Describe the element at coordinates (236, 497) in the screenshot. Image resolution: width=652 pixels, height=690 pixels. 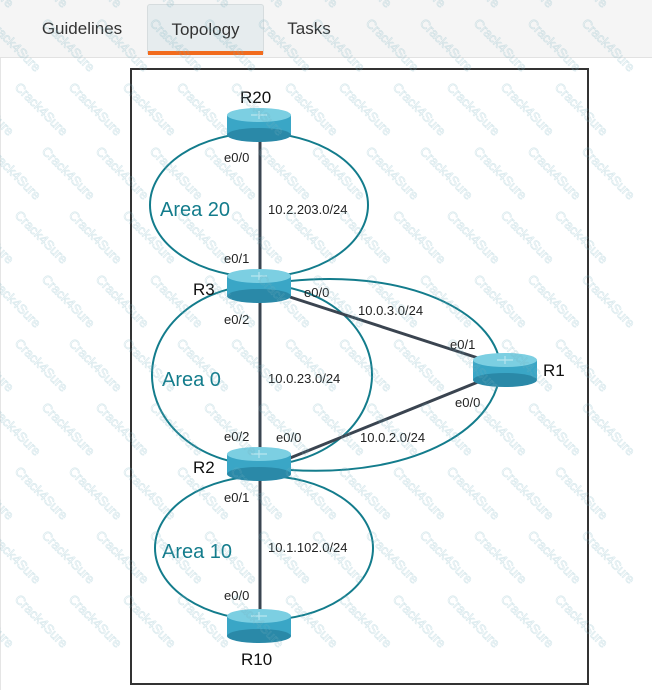
I see `if-r2-e0-1: e0/1` at that location.